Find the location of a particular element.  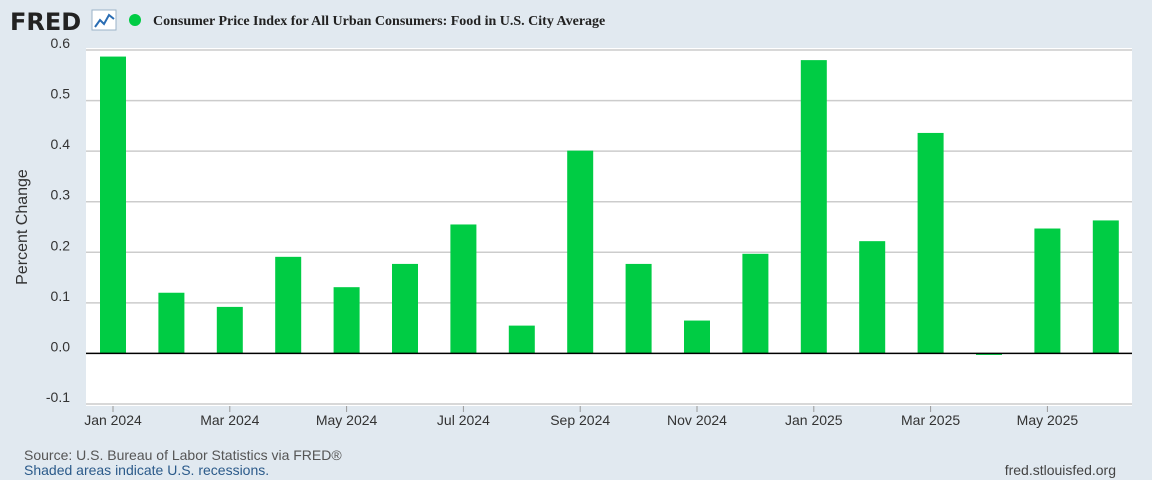

x-tick-label: May 2024 is located at coordinates (347, 420).